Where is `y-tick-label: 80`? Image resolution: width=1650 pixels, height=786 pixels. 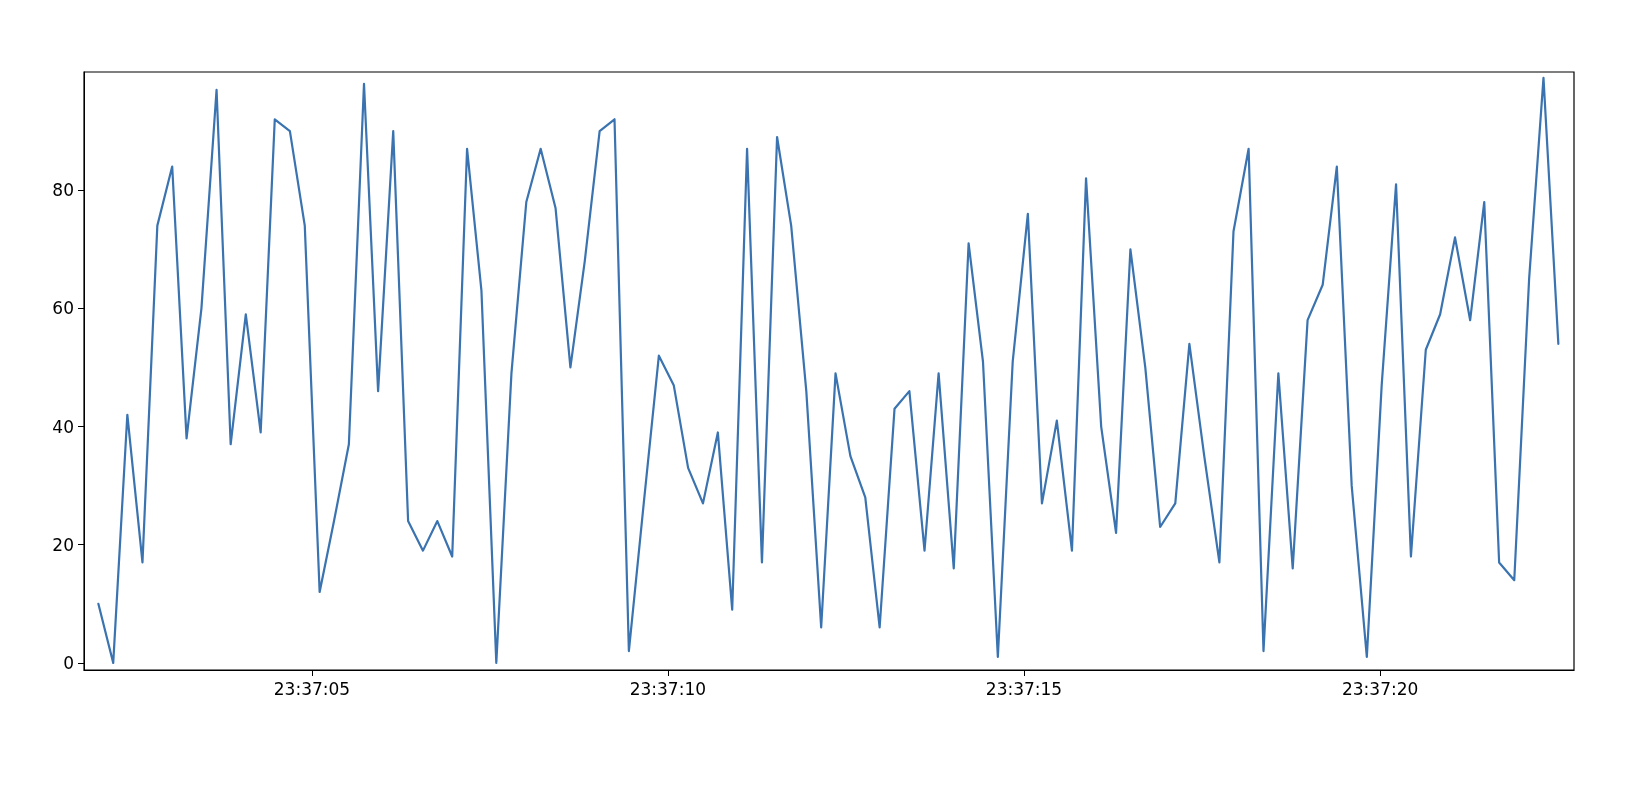 y-tick-label: 80 is located at coordinates (63, 190).